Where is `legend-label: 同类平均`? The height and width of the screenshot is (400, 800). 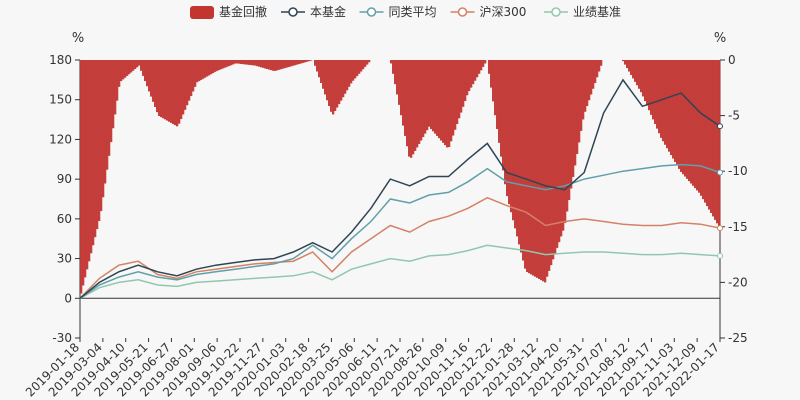 legend-label: 同类平均 is located at coordinates (413, 12).